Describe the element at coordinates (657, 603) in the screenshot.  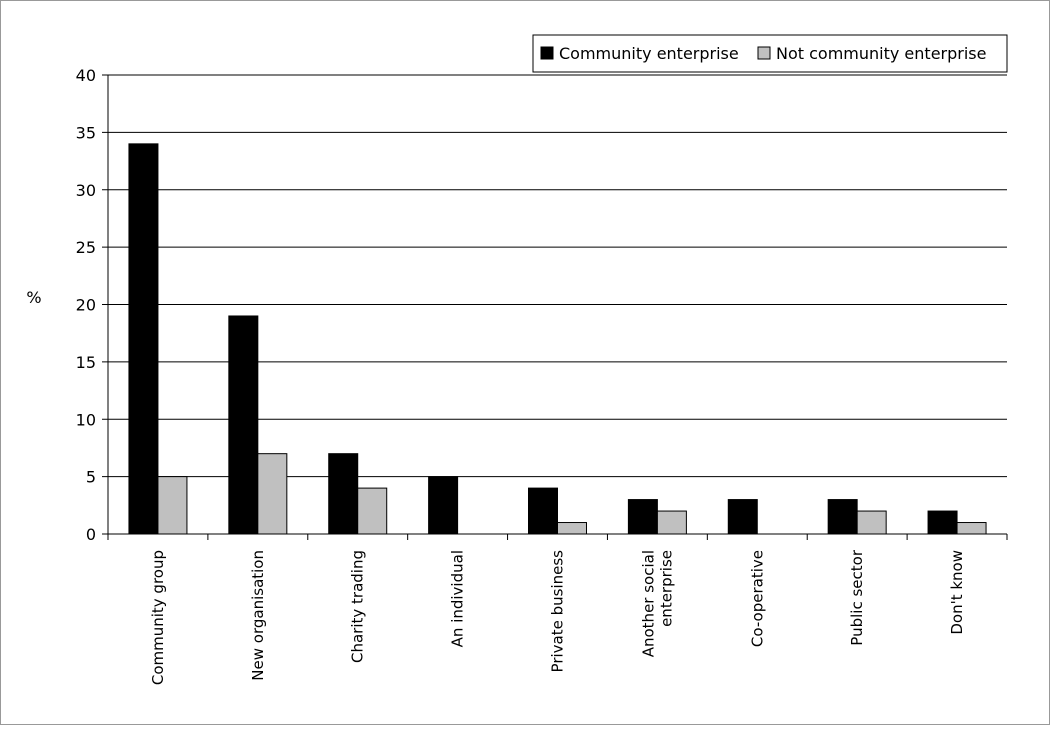
I see `x-category-label: Another socialenterprise` at that location.